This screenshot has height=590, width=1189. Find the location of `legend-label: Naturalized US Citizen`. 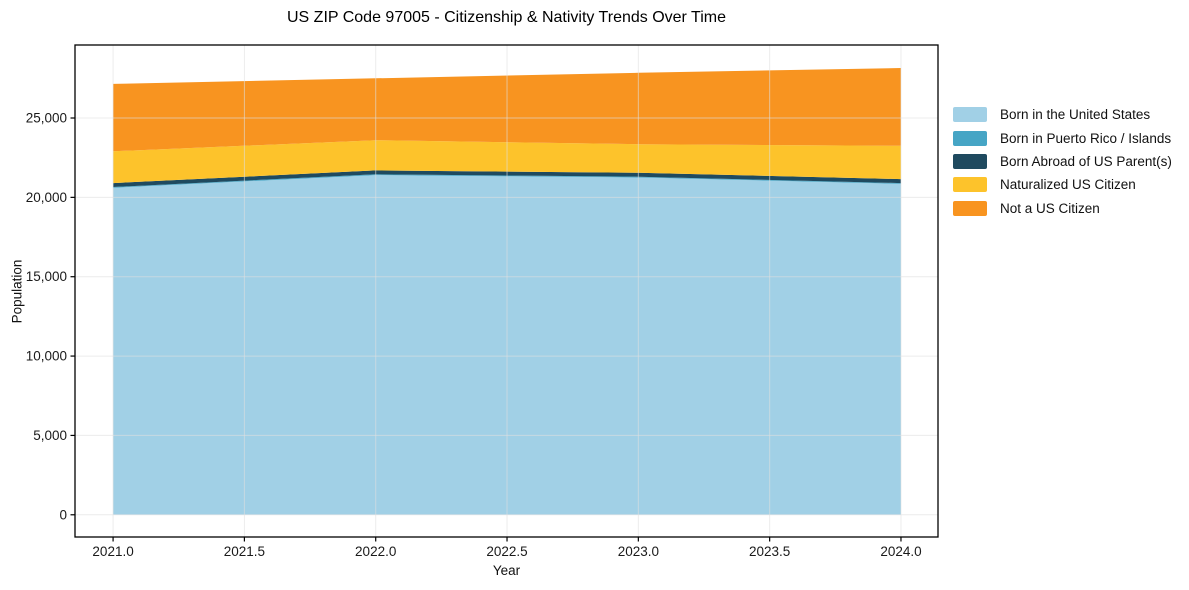

legend-label: Naturalized US Citizen is located at coordinates (1068, 185).